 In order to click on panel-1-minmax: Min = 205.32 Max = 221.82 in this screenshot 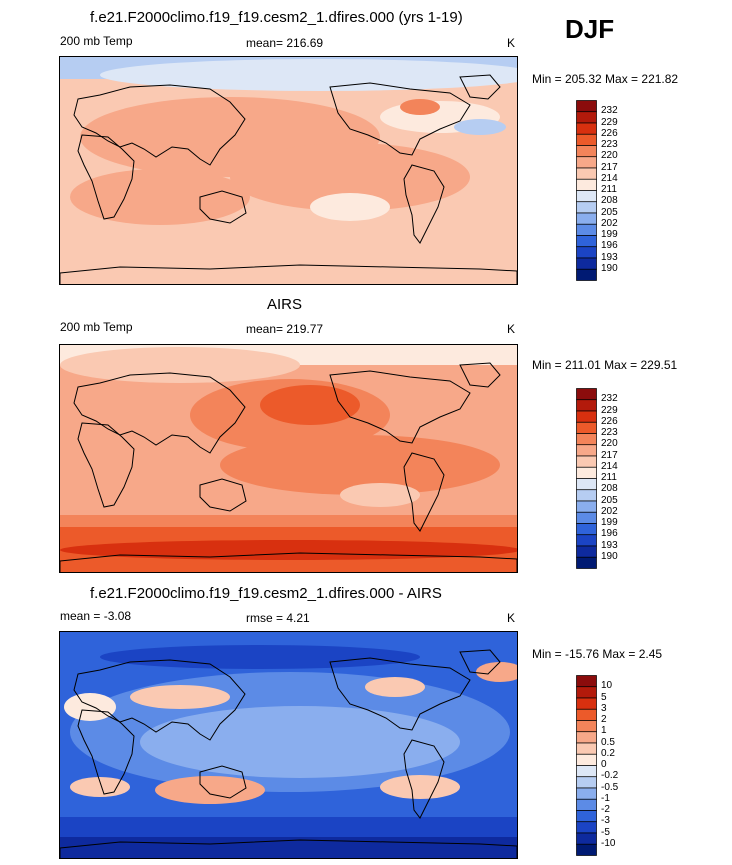, I will do `click(605, 79)`.